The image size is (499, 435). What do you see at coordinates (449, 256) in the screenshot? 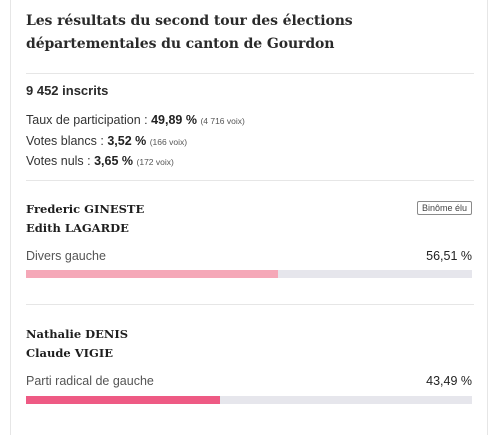
I see `vote-percentage: 56,51 %` at bounding box center [449, 256].